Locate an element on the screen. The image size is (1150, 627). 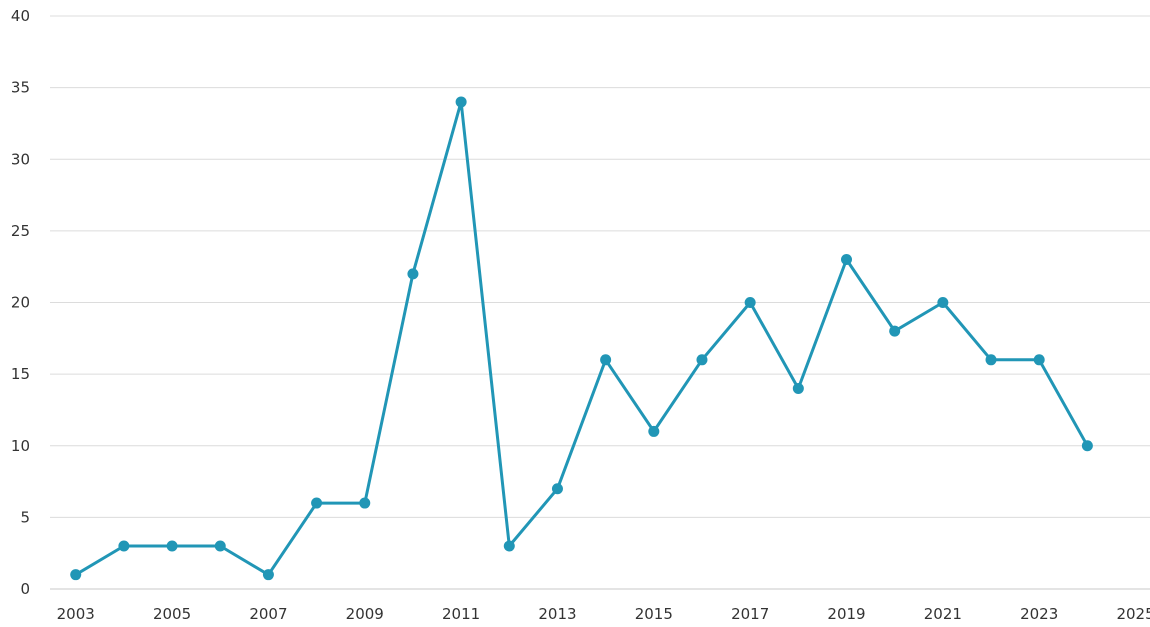
x-tick-label: 2025 is located at coordinates (1133, 614).